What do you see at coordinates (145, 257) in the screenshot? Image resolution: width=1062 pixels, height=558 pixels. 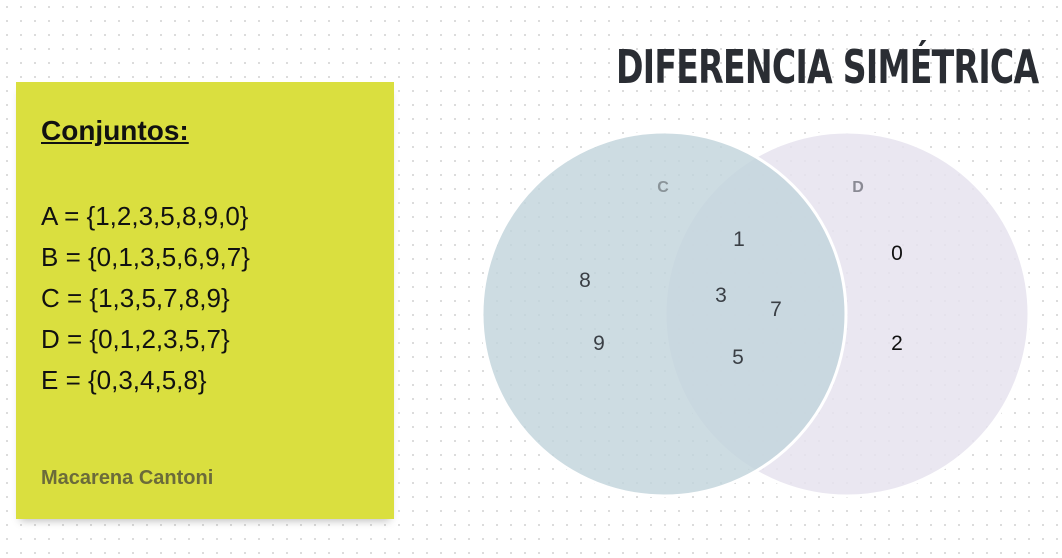 I see `set-b: B = {0,1,3,5,6,9,7}` at bounding box center [145, 257].